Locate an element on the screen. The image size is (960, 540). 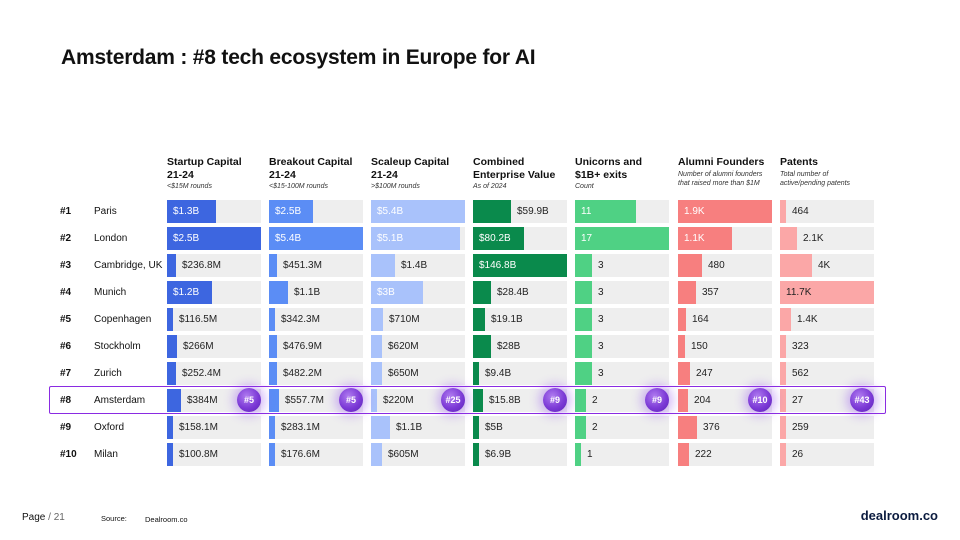
data-cell: 562 is located at coordinates (827, 373).